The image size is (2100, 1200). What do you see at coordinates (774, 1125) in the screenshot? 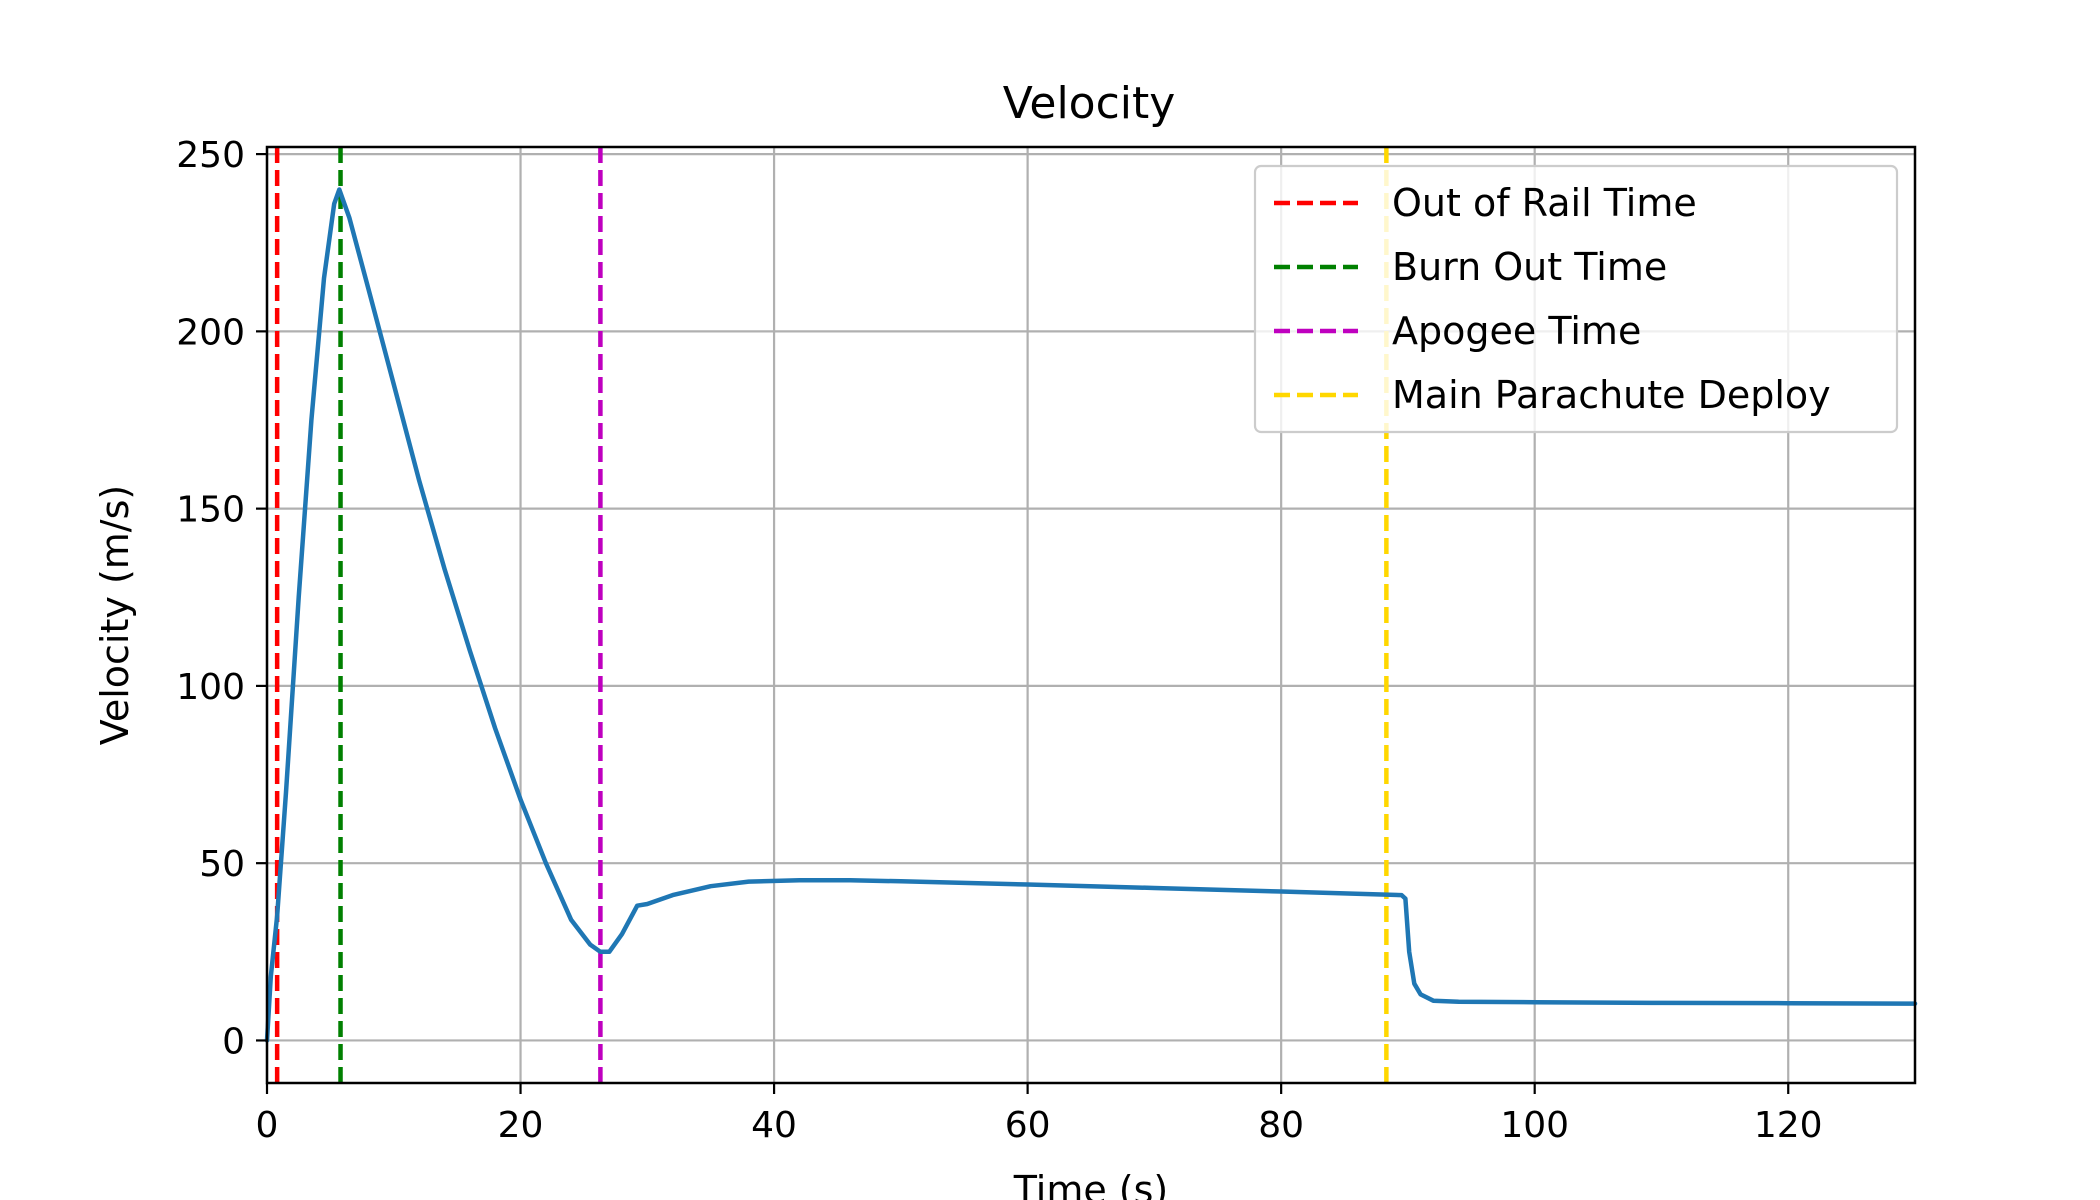
I see `x-tick-label: 40` at bounding box center [774, 1125].